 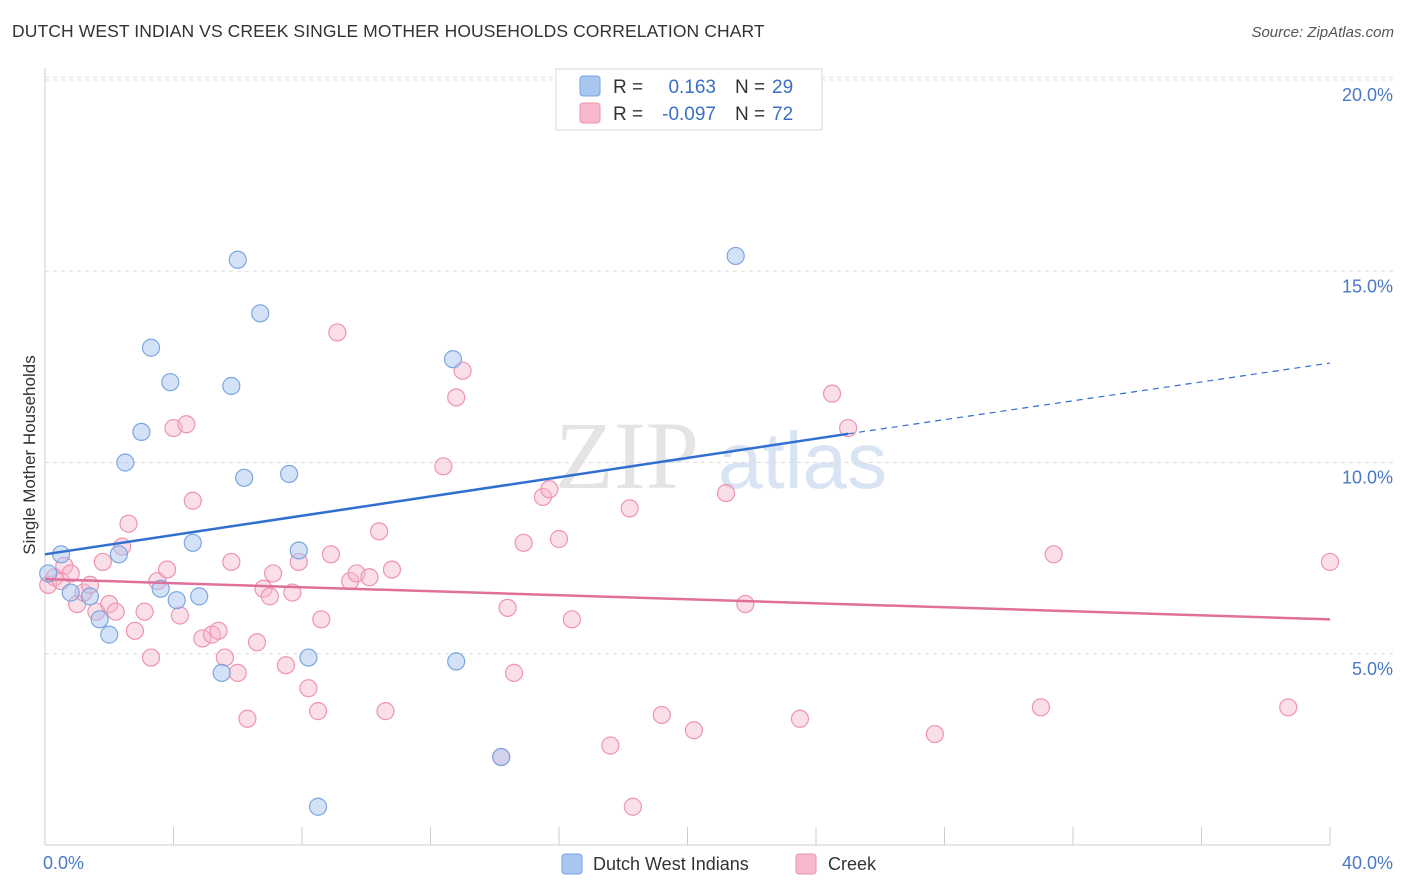 I want to click on stats-legend: R = 0.163 N = 29 R = -0.097 N = 72, so click(x=689, y=99).